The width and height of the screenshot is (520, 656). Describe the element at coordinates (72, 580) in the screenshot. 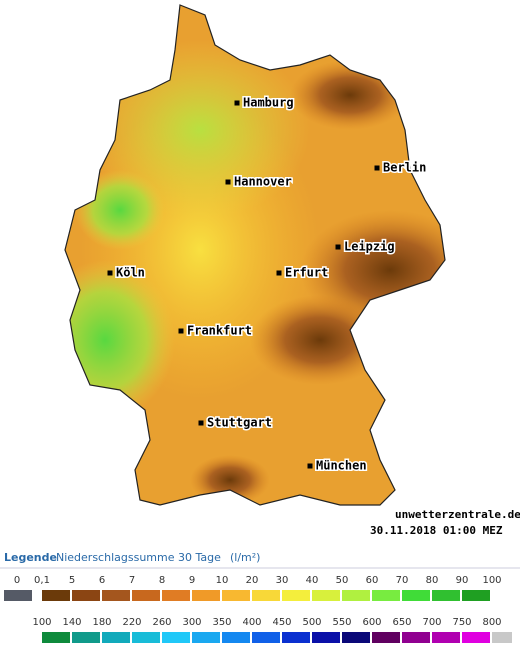

I see `legend-label: 5` at that location.